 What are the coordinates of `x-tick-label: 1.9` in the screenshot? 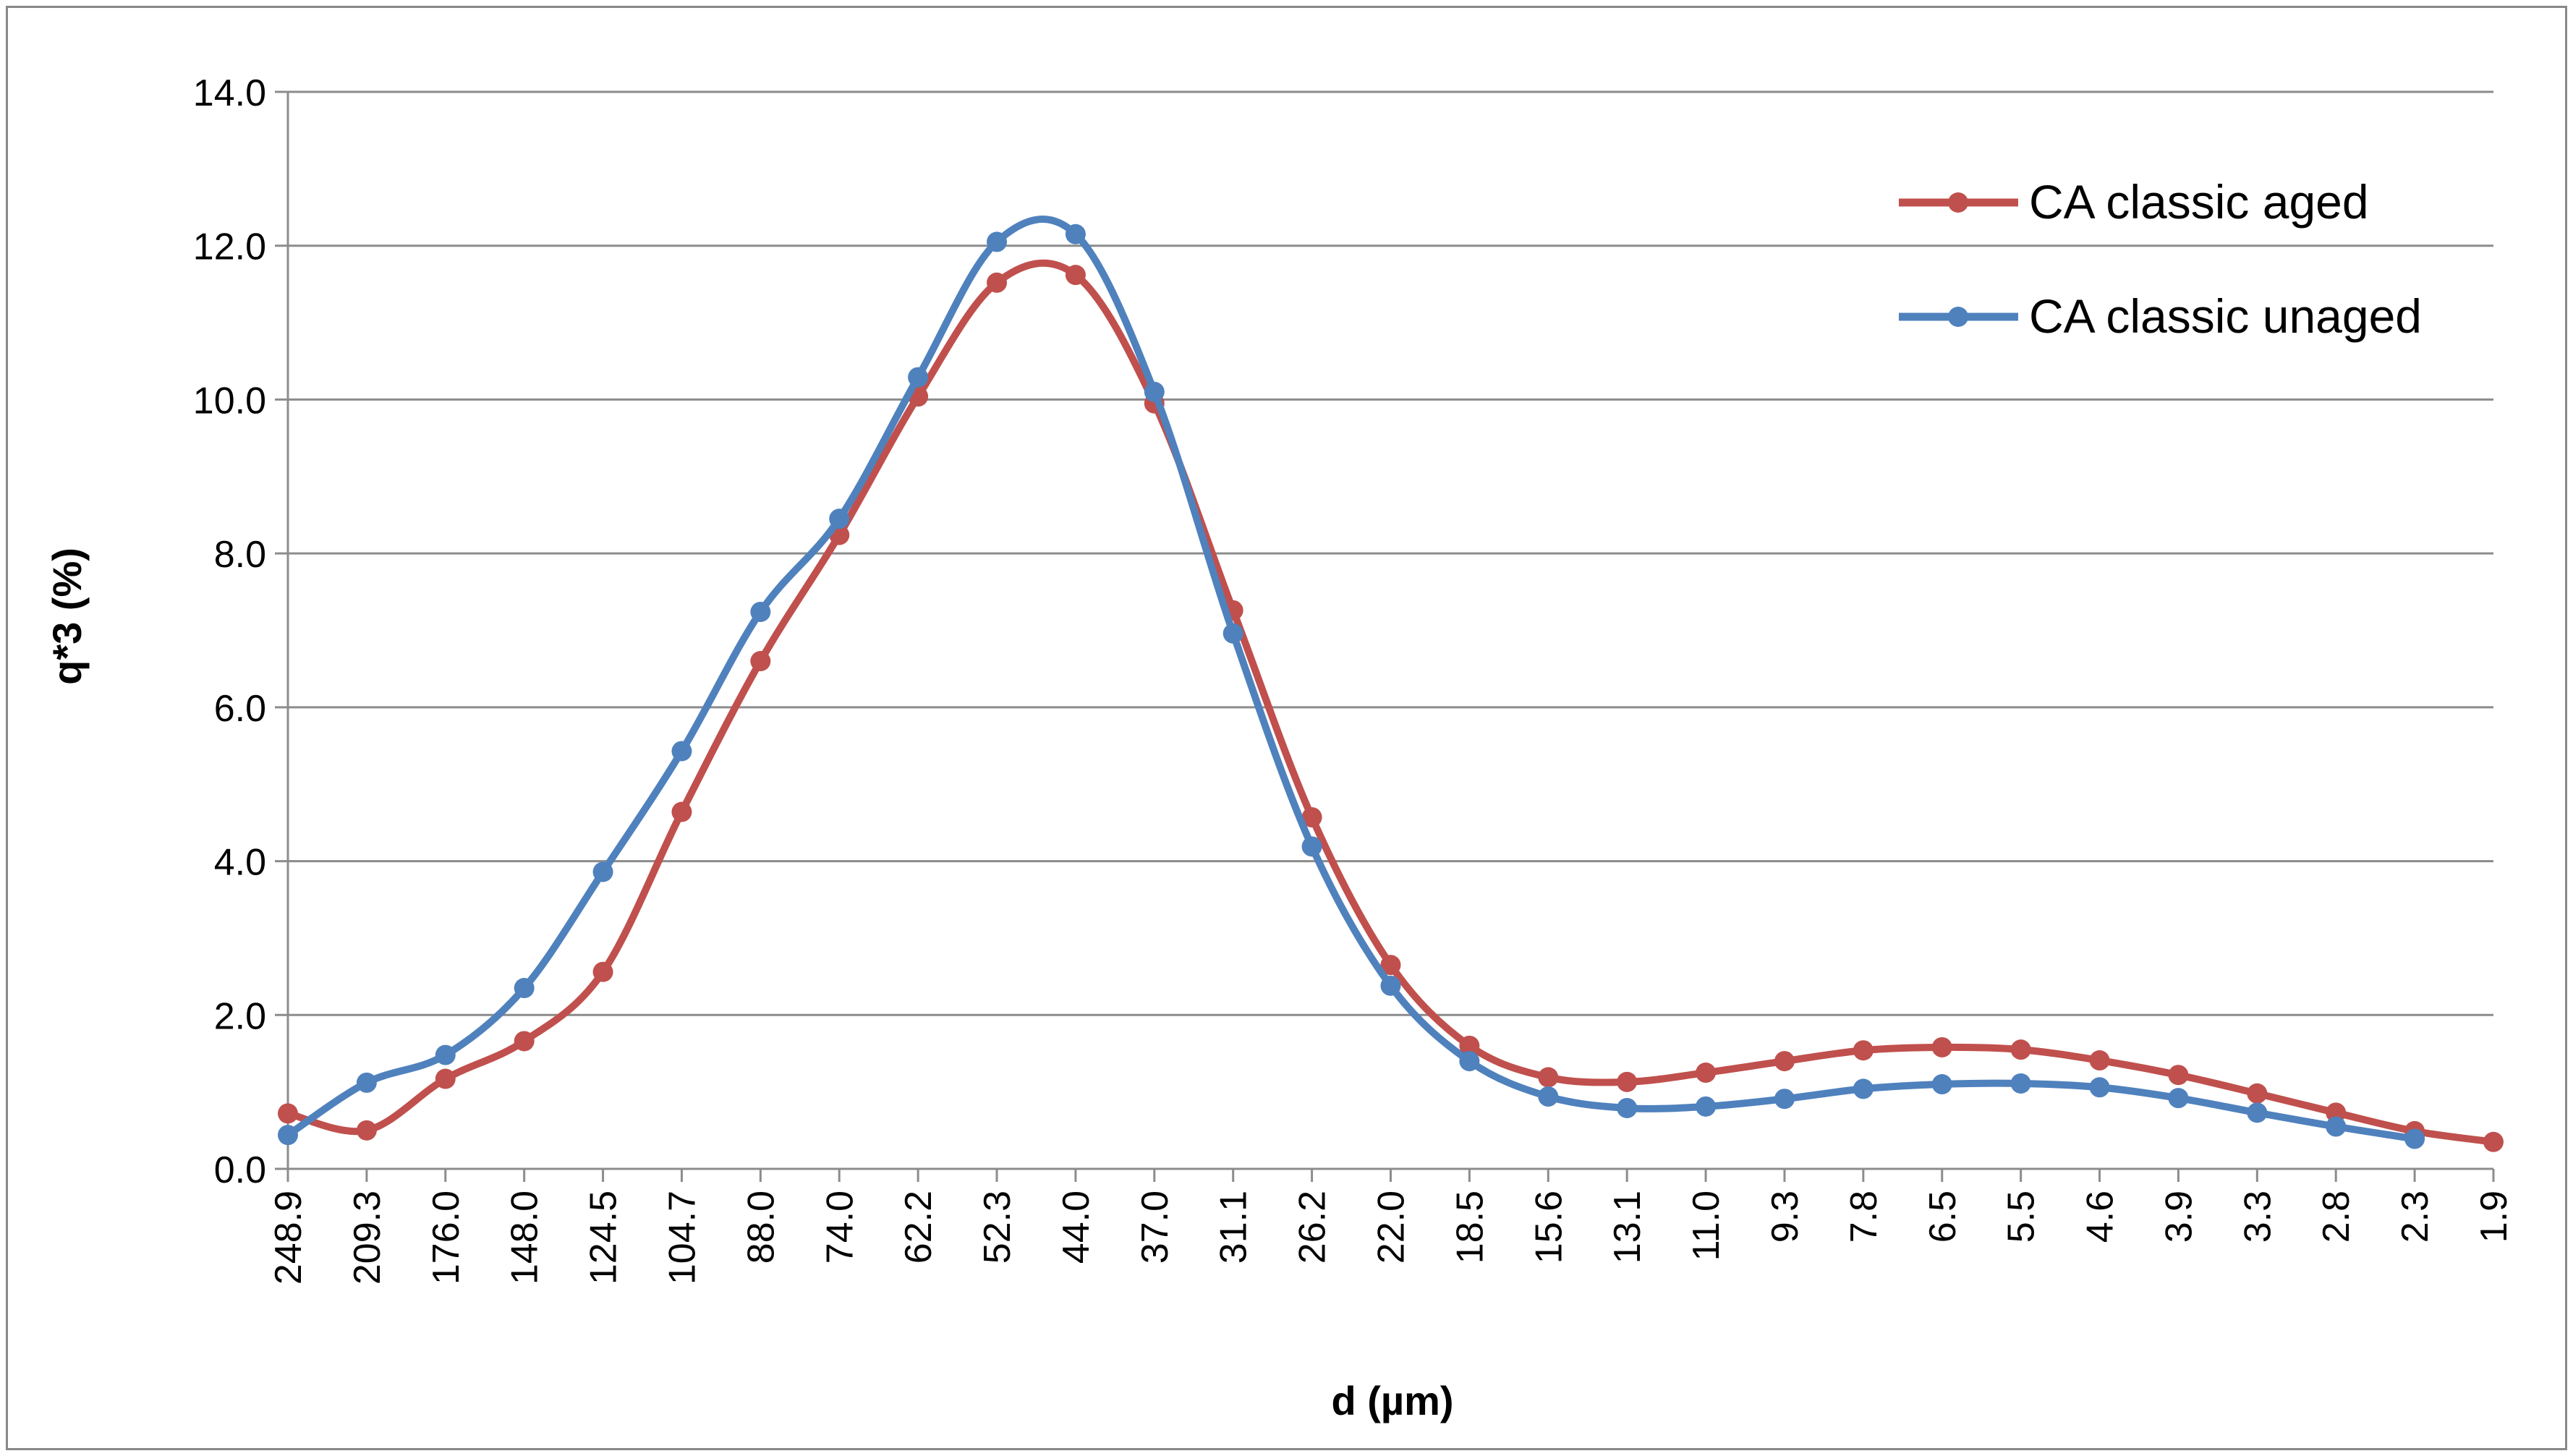 It's located at (2494, 1217).